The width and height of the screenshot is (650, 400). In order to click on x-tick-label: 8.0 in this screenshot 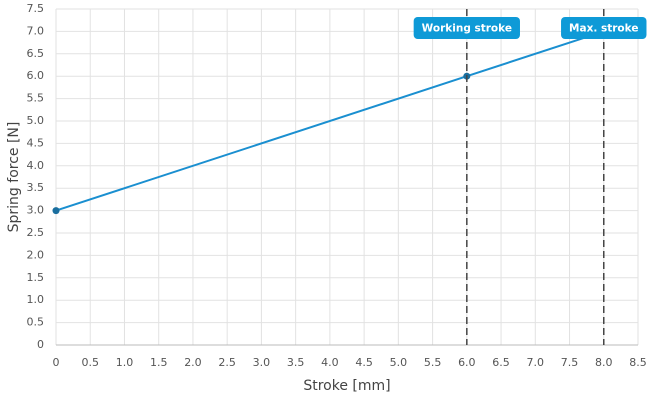, I will do `click(604, 362)`.